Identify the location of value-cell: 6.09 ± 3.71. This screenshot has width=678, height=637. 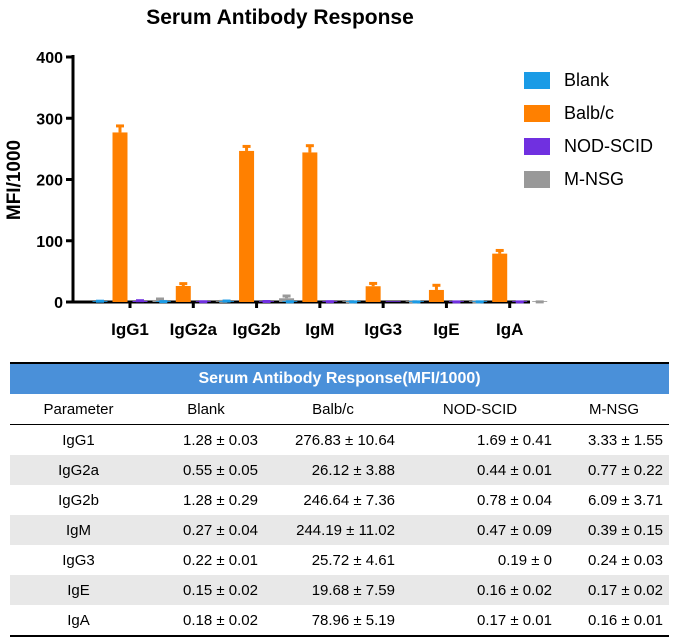
(625, 500).